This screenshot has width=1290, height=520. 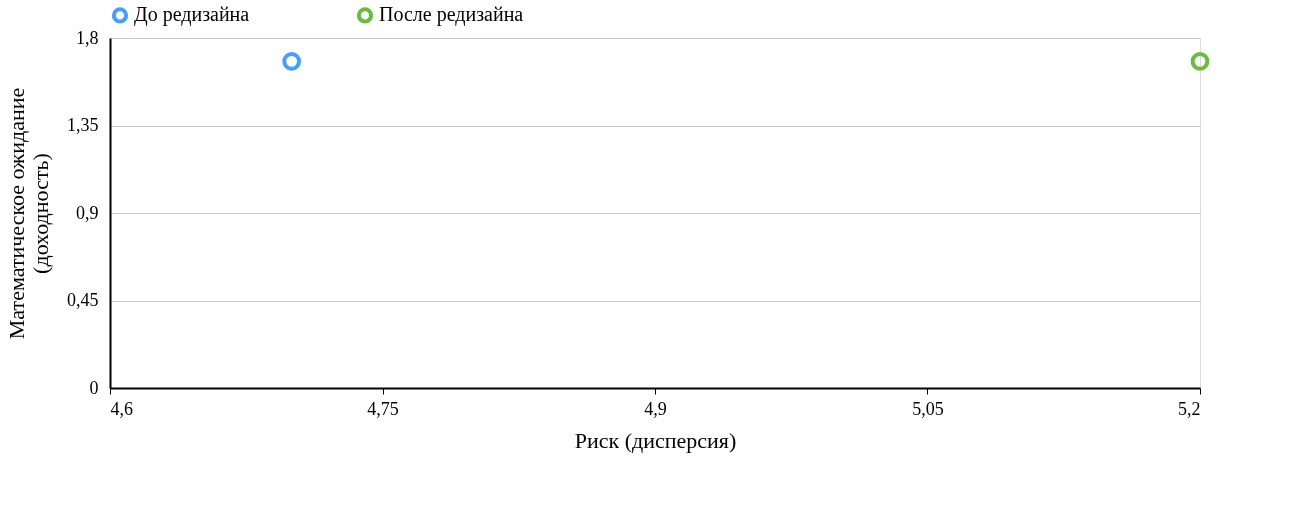 What do you see at coordinates (87, 212) in the screenshot?
I see `y-tick-label: 0,9` at bounding box center [87, 212].